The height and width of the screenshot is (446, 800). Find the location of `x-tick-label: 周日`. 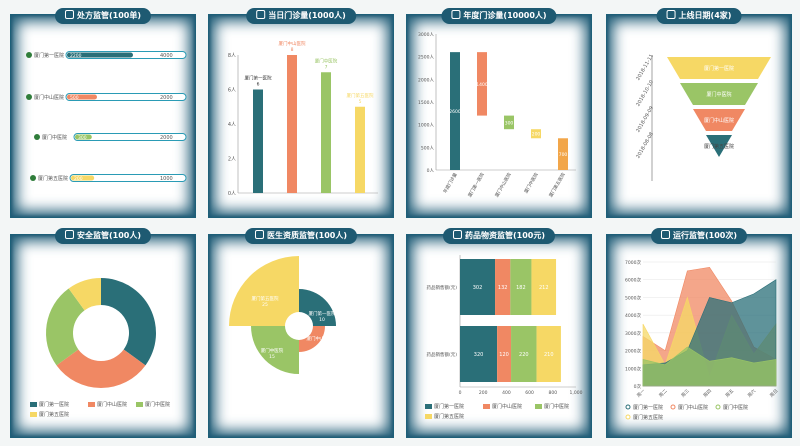

x-tick-label: 周日 is located at coordinates (774, 393).